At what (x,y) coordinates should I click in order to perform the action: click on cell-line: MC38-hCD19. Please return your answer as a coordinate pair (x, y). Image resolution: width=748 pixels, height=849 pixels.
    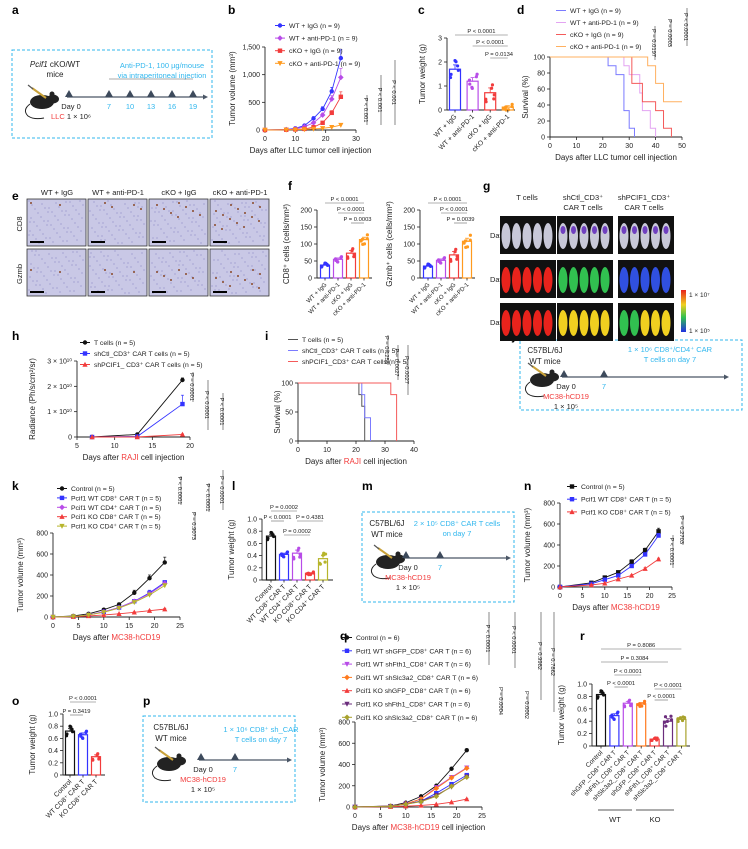
    Looking at the image, I should click on (203, 779).